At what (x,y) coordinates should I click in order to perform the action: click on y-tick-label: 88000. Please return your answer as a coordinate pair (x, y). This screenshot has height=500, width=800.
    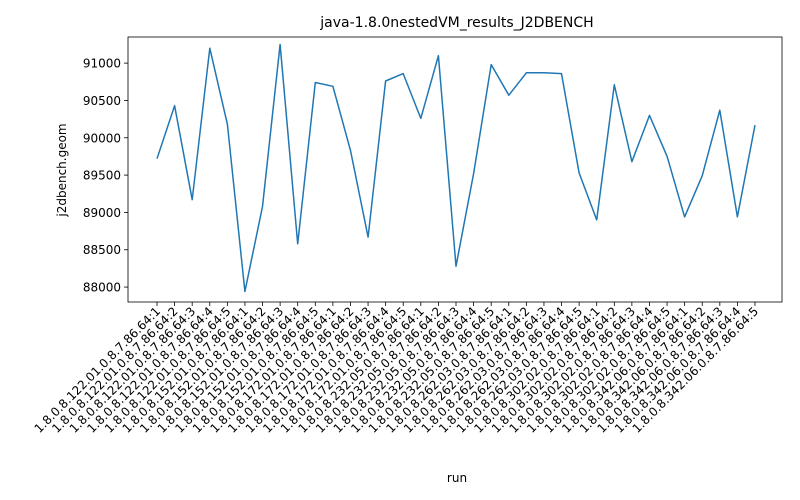
    Looking at the image, I should click on (102, 288).